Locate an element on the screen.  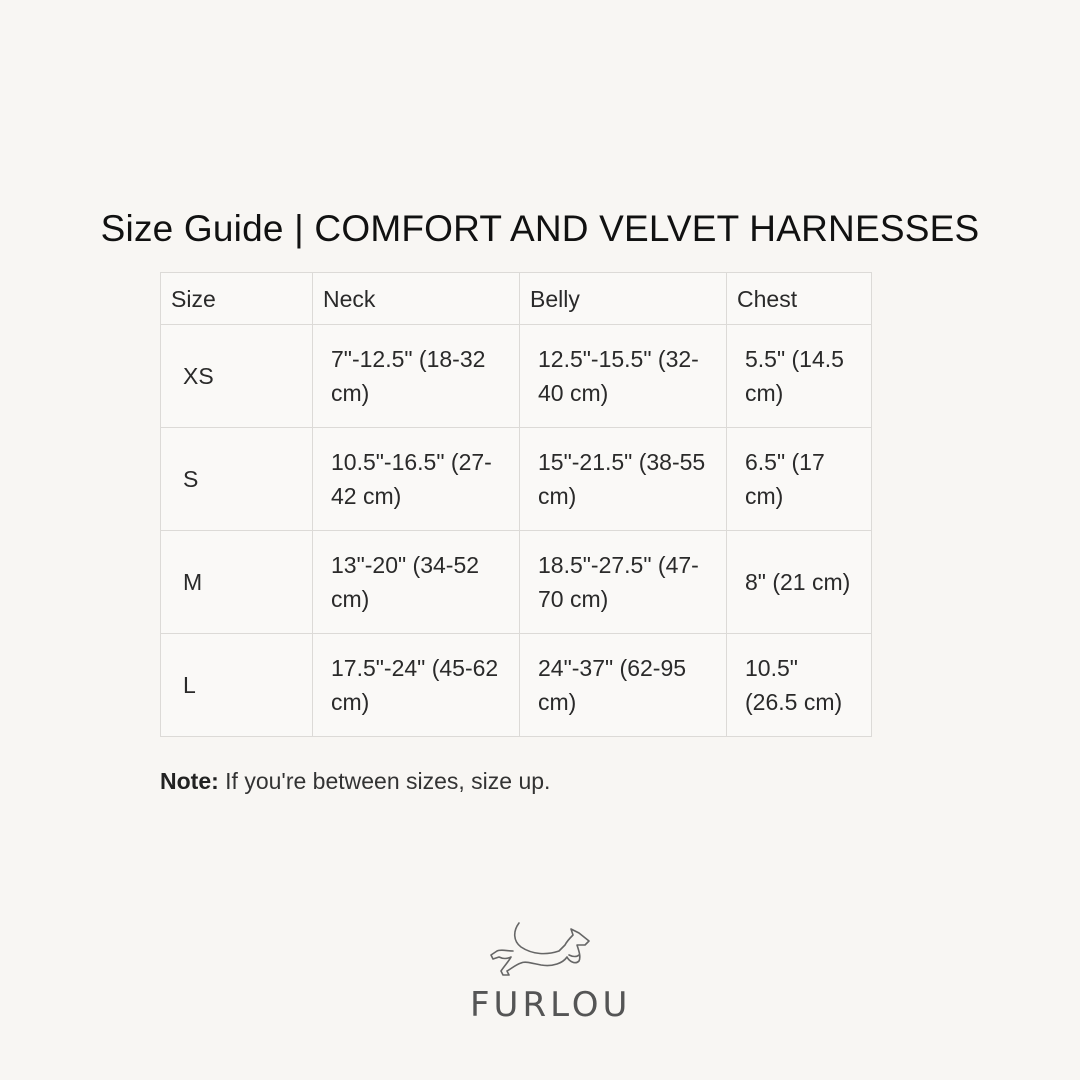
cell-size: XS is located at coordinates (236, 376).